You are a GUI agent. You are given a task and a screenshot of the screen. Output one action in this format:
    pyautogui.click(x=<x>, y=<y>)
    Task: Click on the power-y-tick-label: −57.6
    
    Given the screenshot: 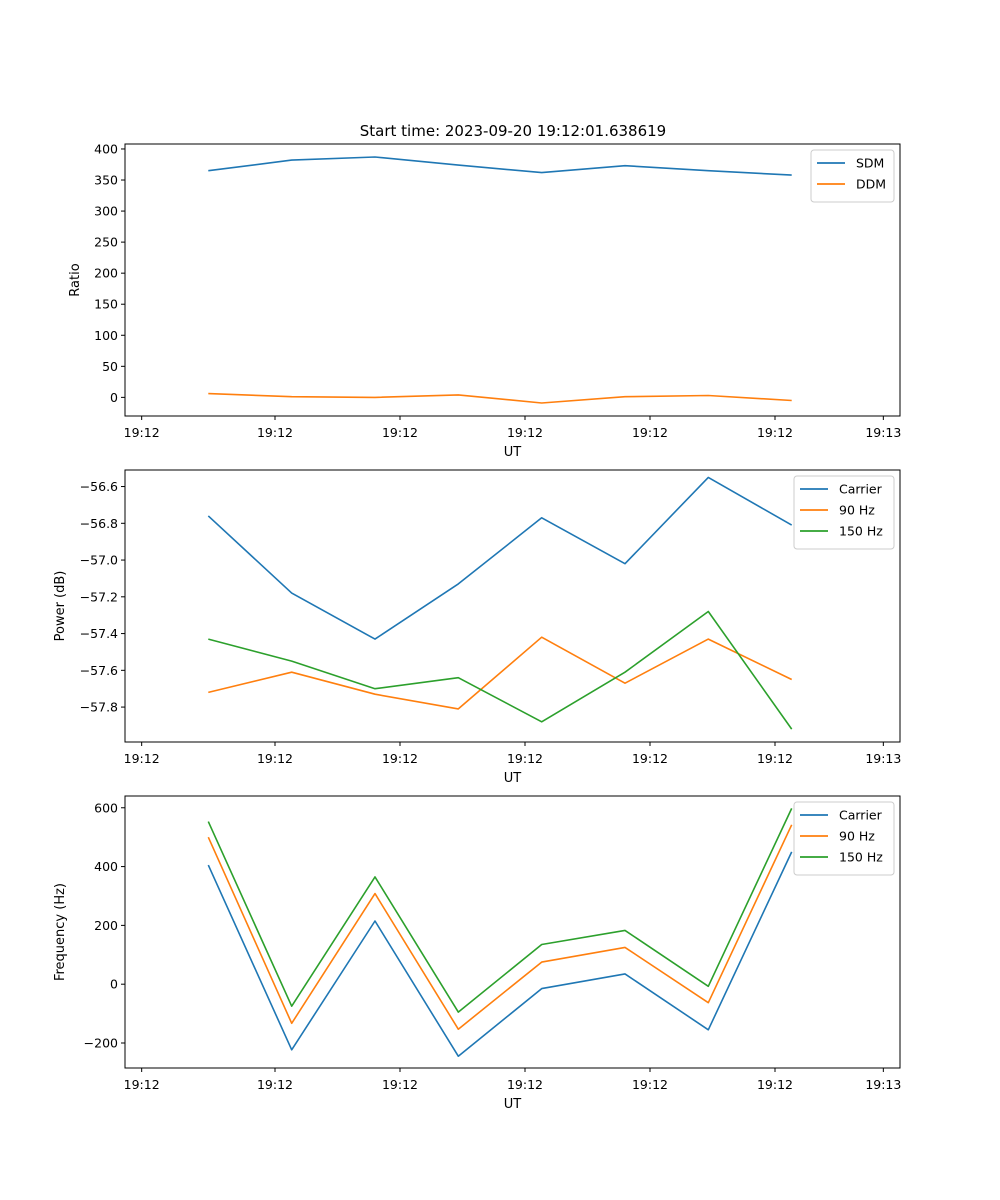 What is the action you would take?
    pyautogui.click(x=99, y=670)
    